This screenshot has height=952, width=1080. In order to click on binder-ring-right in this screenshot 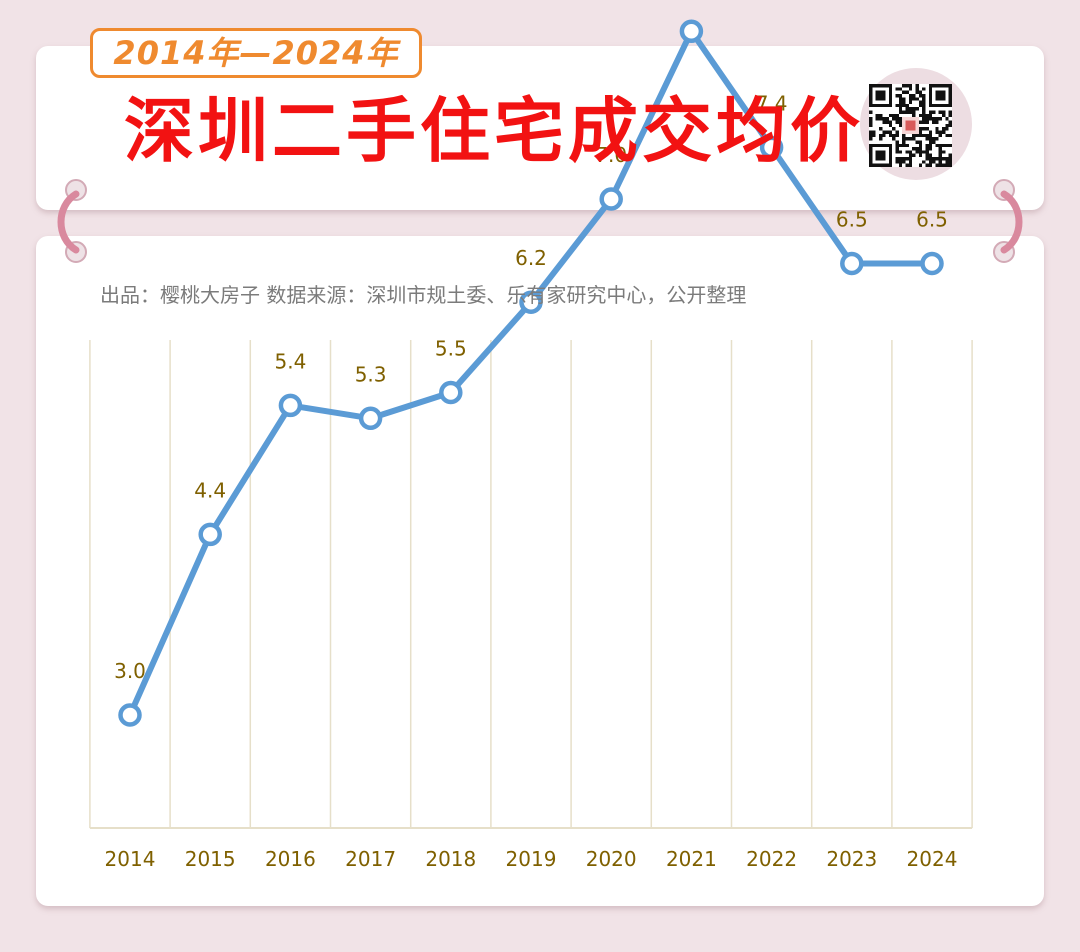, I will do `click(1008, 221)`.